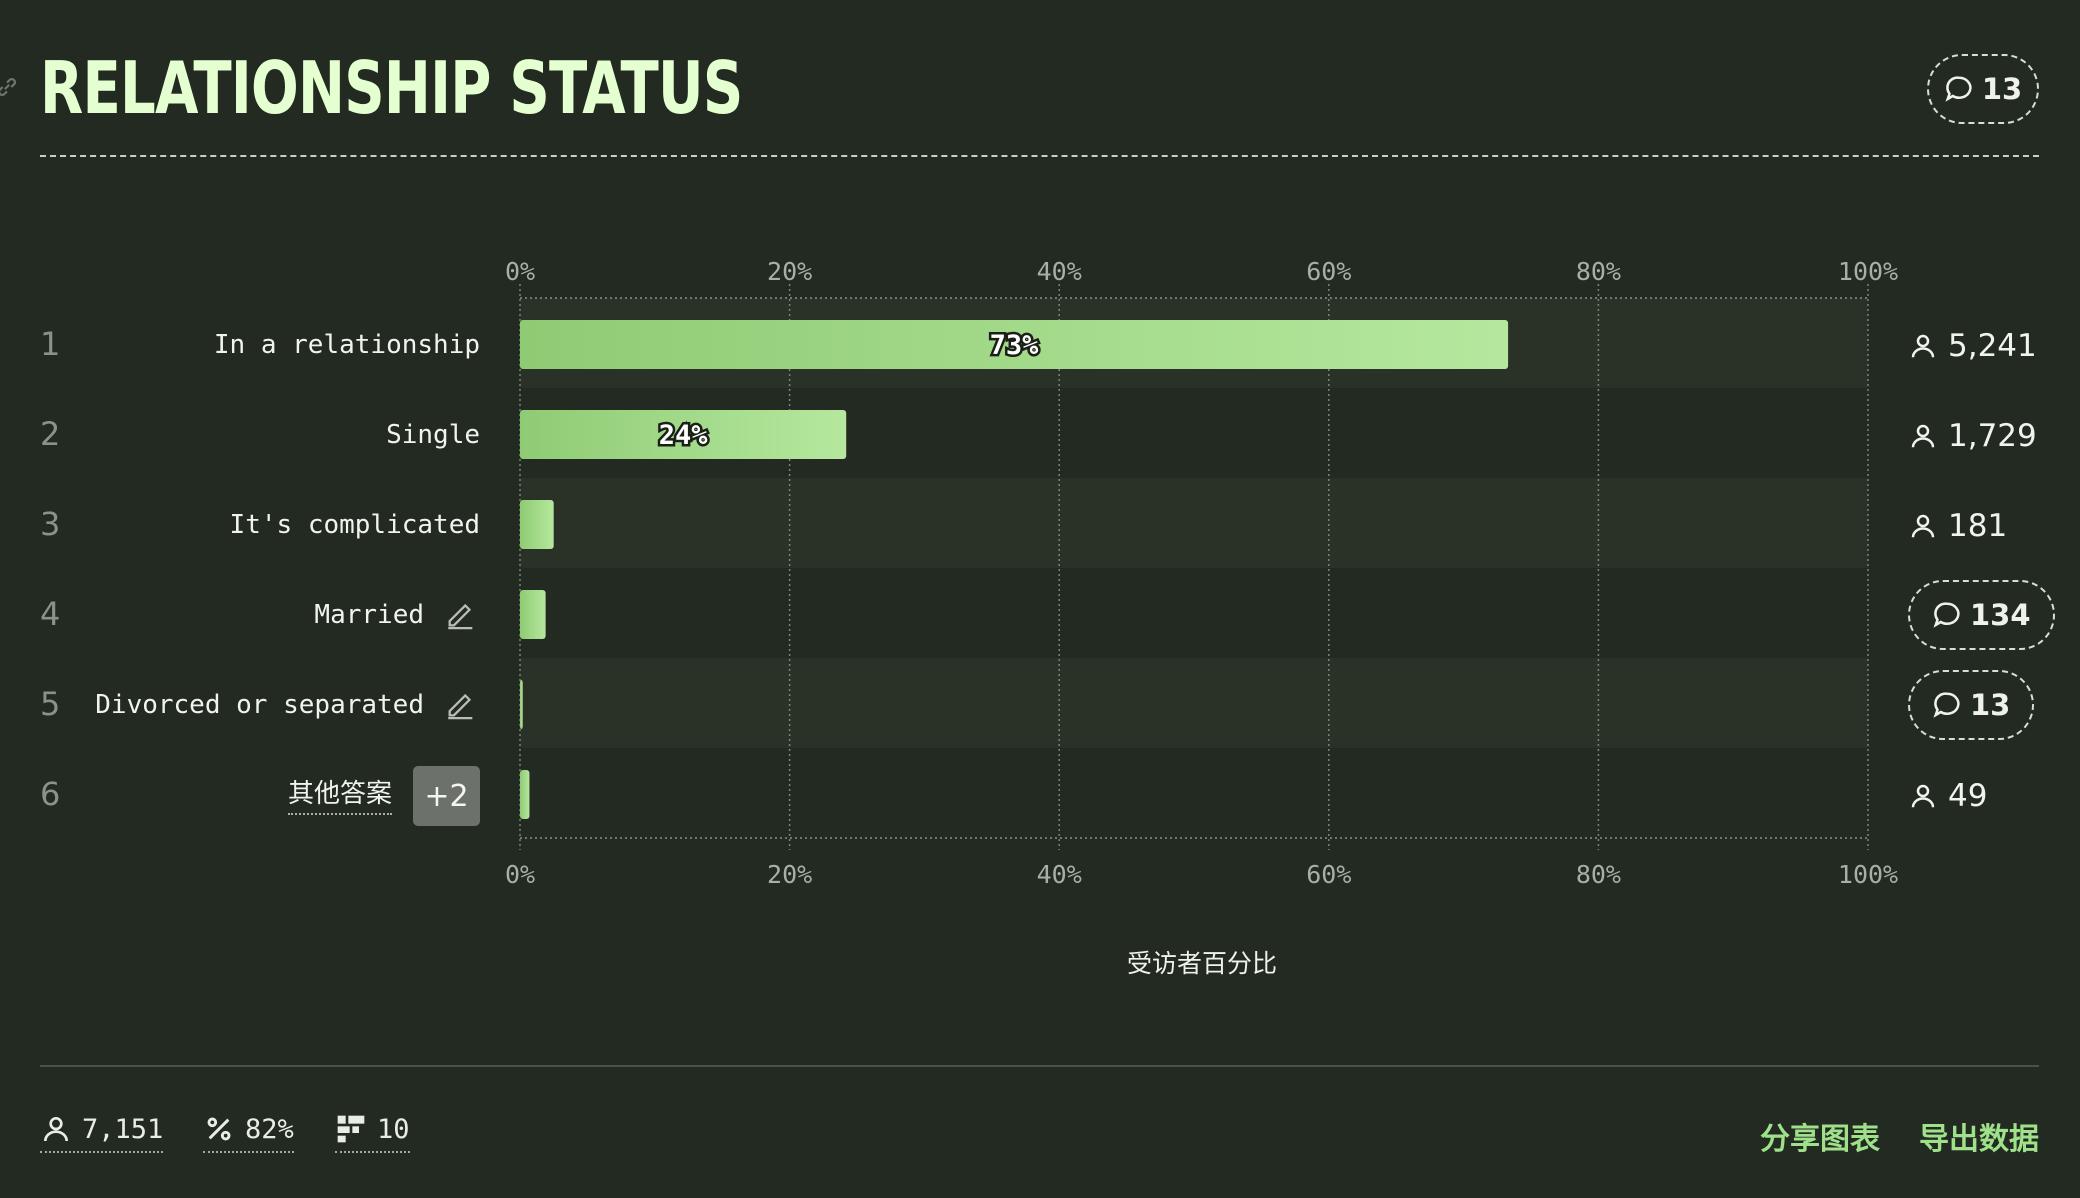  I want to click on footer-divider, so click(1039, 1066).